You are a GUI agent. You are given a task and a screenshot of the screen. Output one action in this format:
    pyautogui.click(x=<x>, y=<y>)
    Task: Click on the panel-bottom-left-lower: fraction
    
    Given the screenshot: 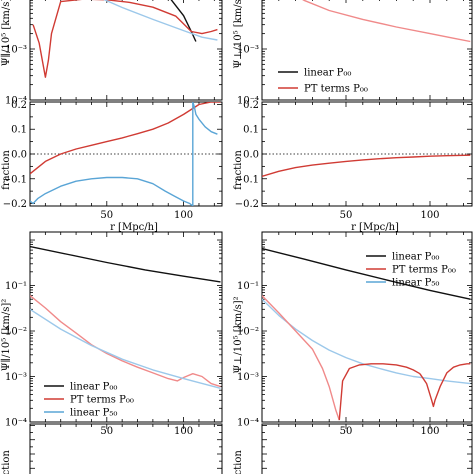 What is the action you would take?
    pyautogui.click(x=112, y=448)
    